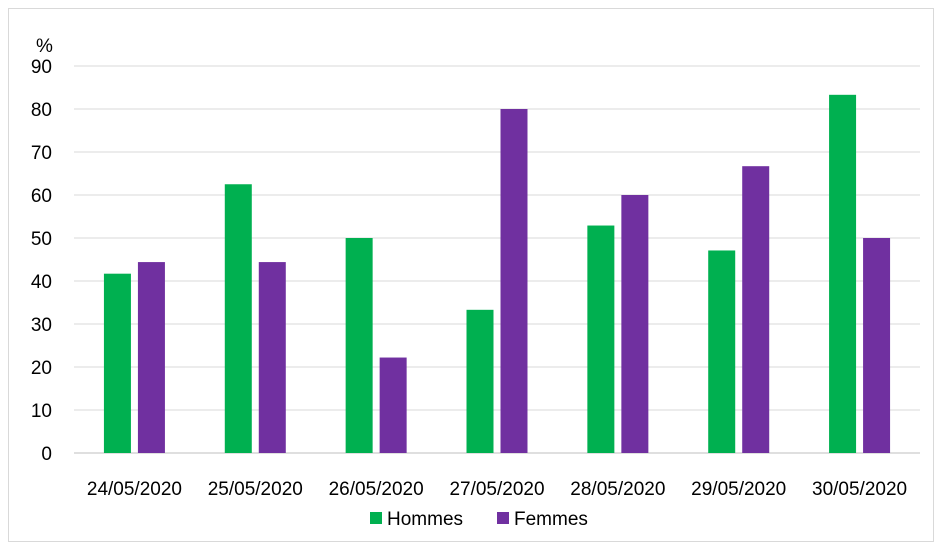 The width and height of the screenshot is (944, 550). What do you see at coordinates (41, 261) in the screenshot?
I see `y-axis-ticks: 0 10 20 30 40 50 60 70 80 90` at bounding box center [41, 261].